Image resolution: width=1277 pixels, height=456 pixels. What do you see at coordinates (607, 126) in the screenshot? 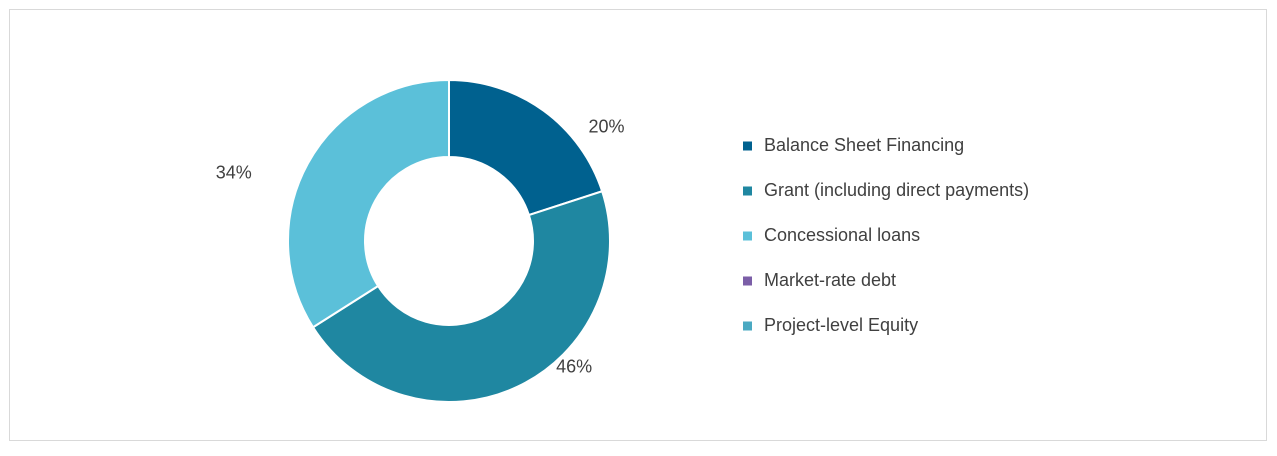
I see `data-label: 20%` at bounding box center [607, 126].